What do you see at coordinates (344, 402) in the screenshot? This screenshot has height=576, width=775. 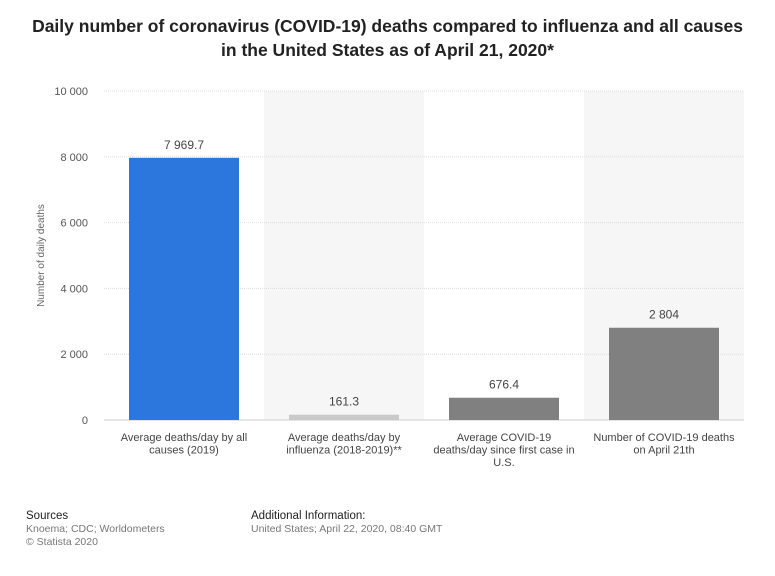 I see `data-label: 161.3` at bounding box center [344, 402].